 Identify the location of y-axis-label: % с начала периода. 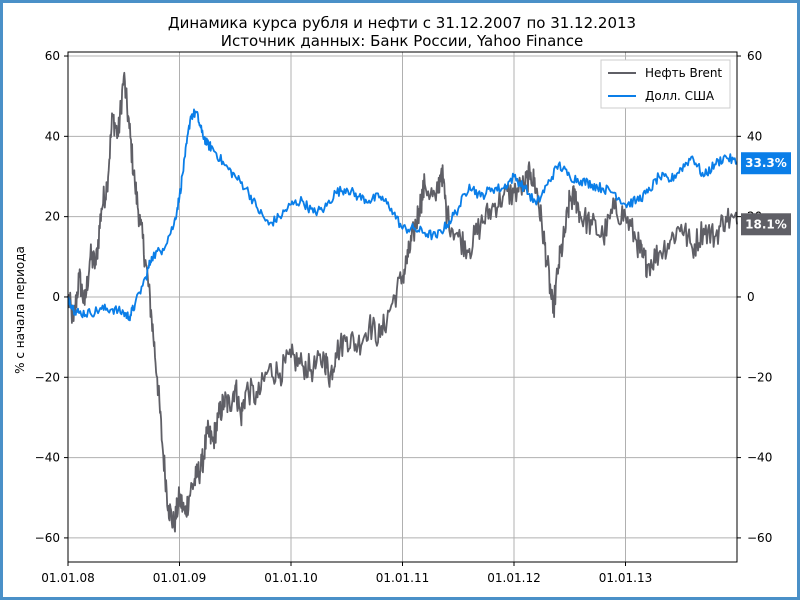
(20, 310).